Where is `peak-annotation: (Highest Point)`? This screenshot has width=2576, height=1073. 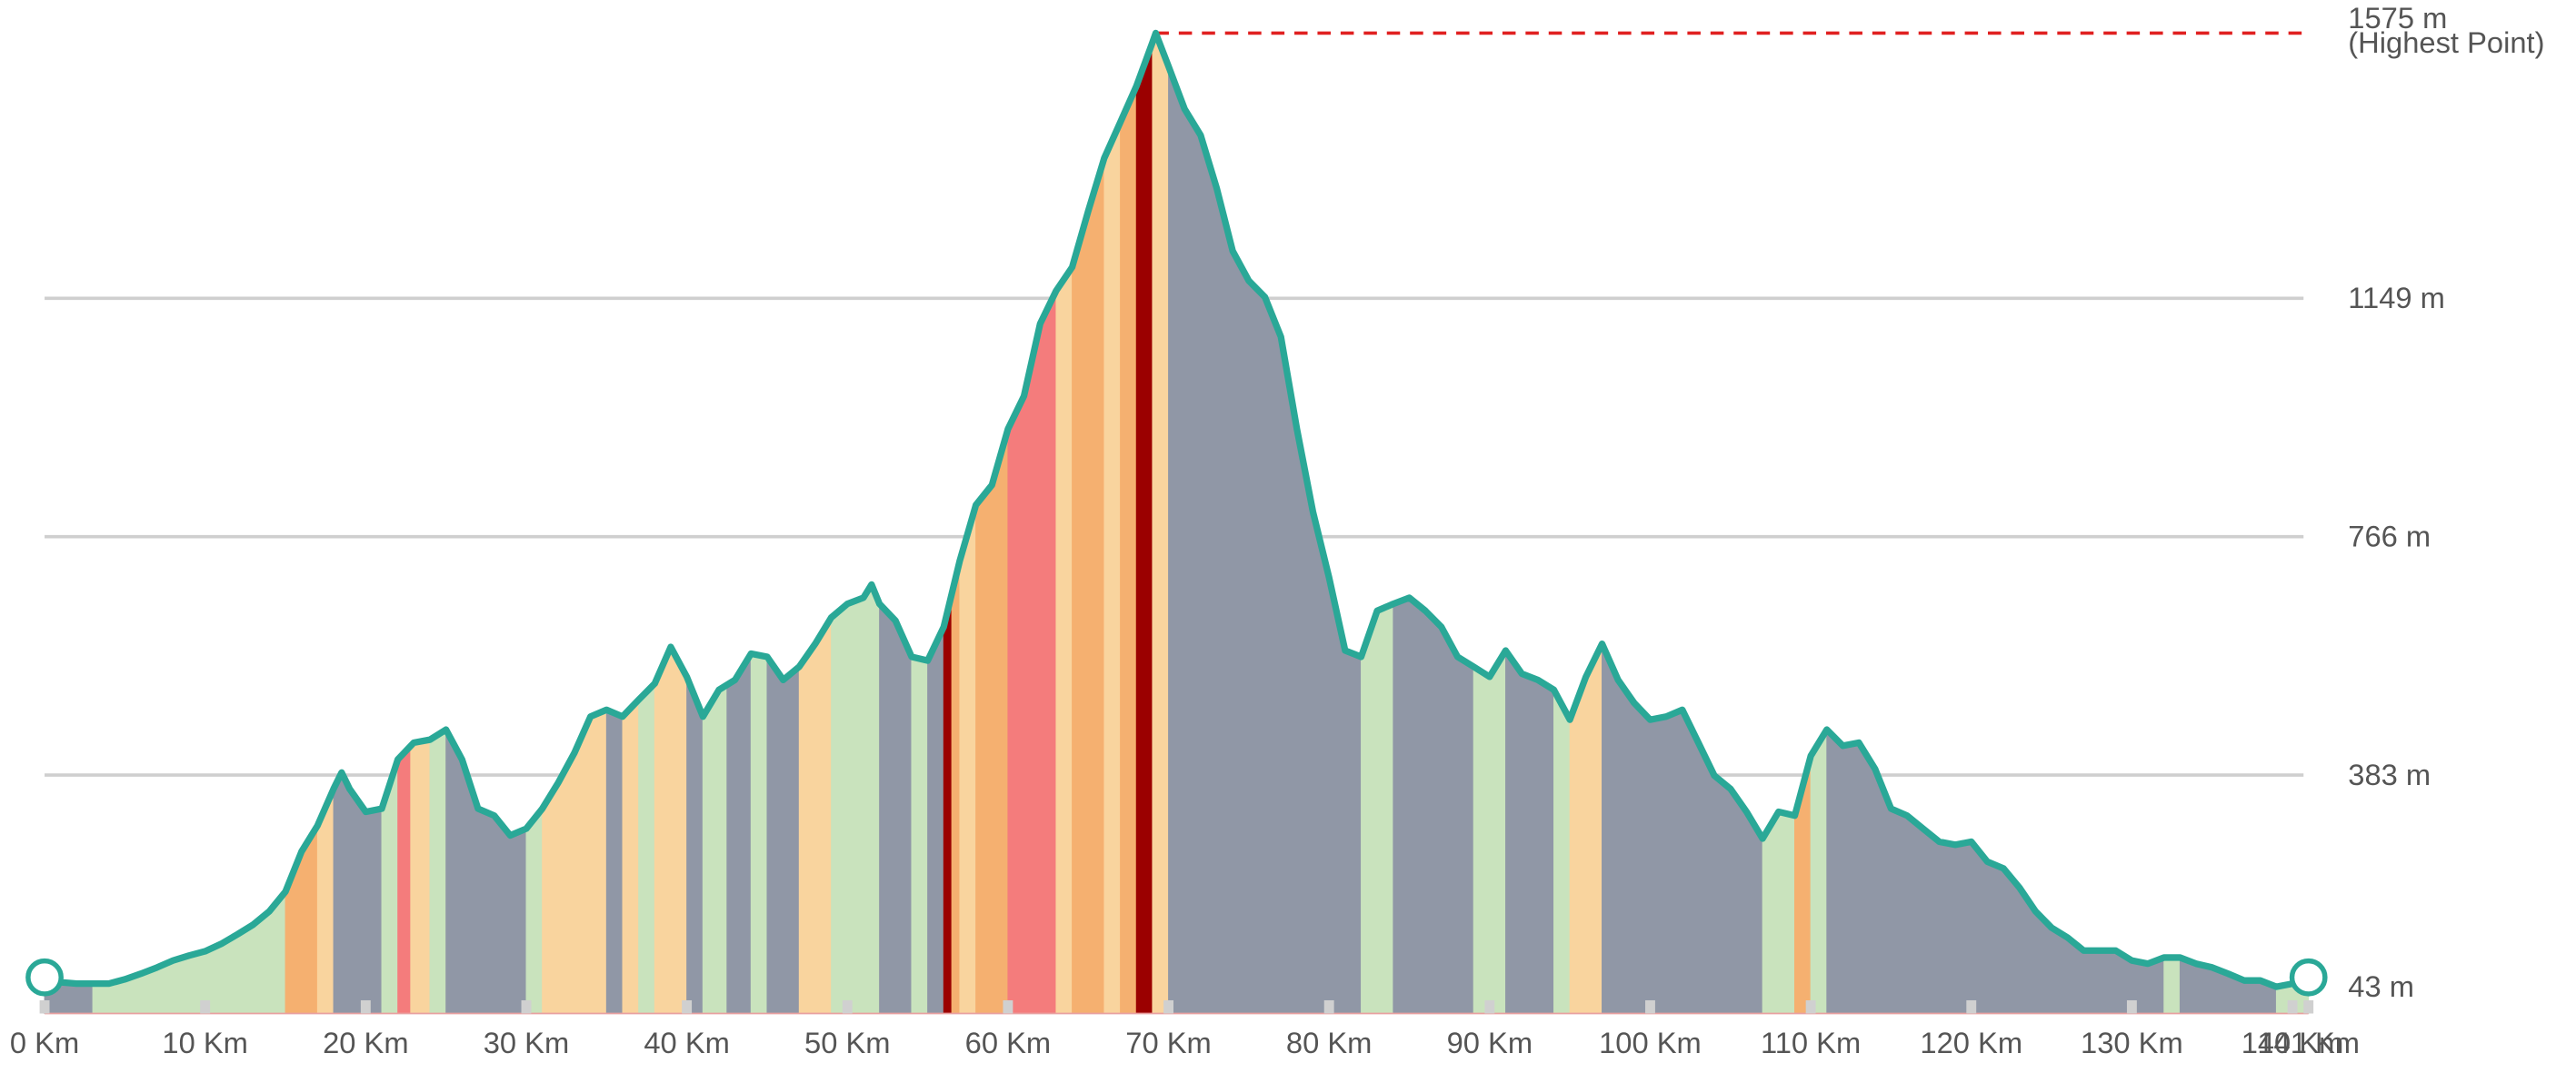 peak-annotation: (Highest Point) is located at coordinates (2446, 42).